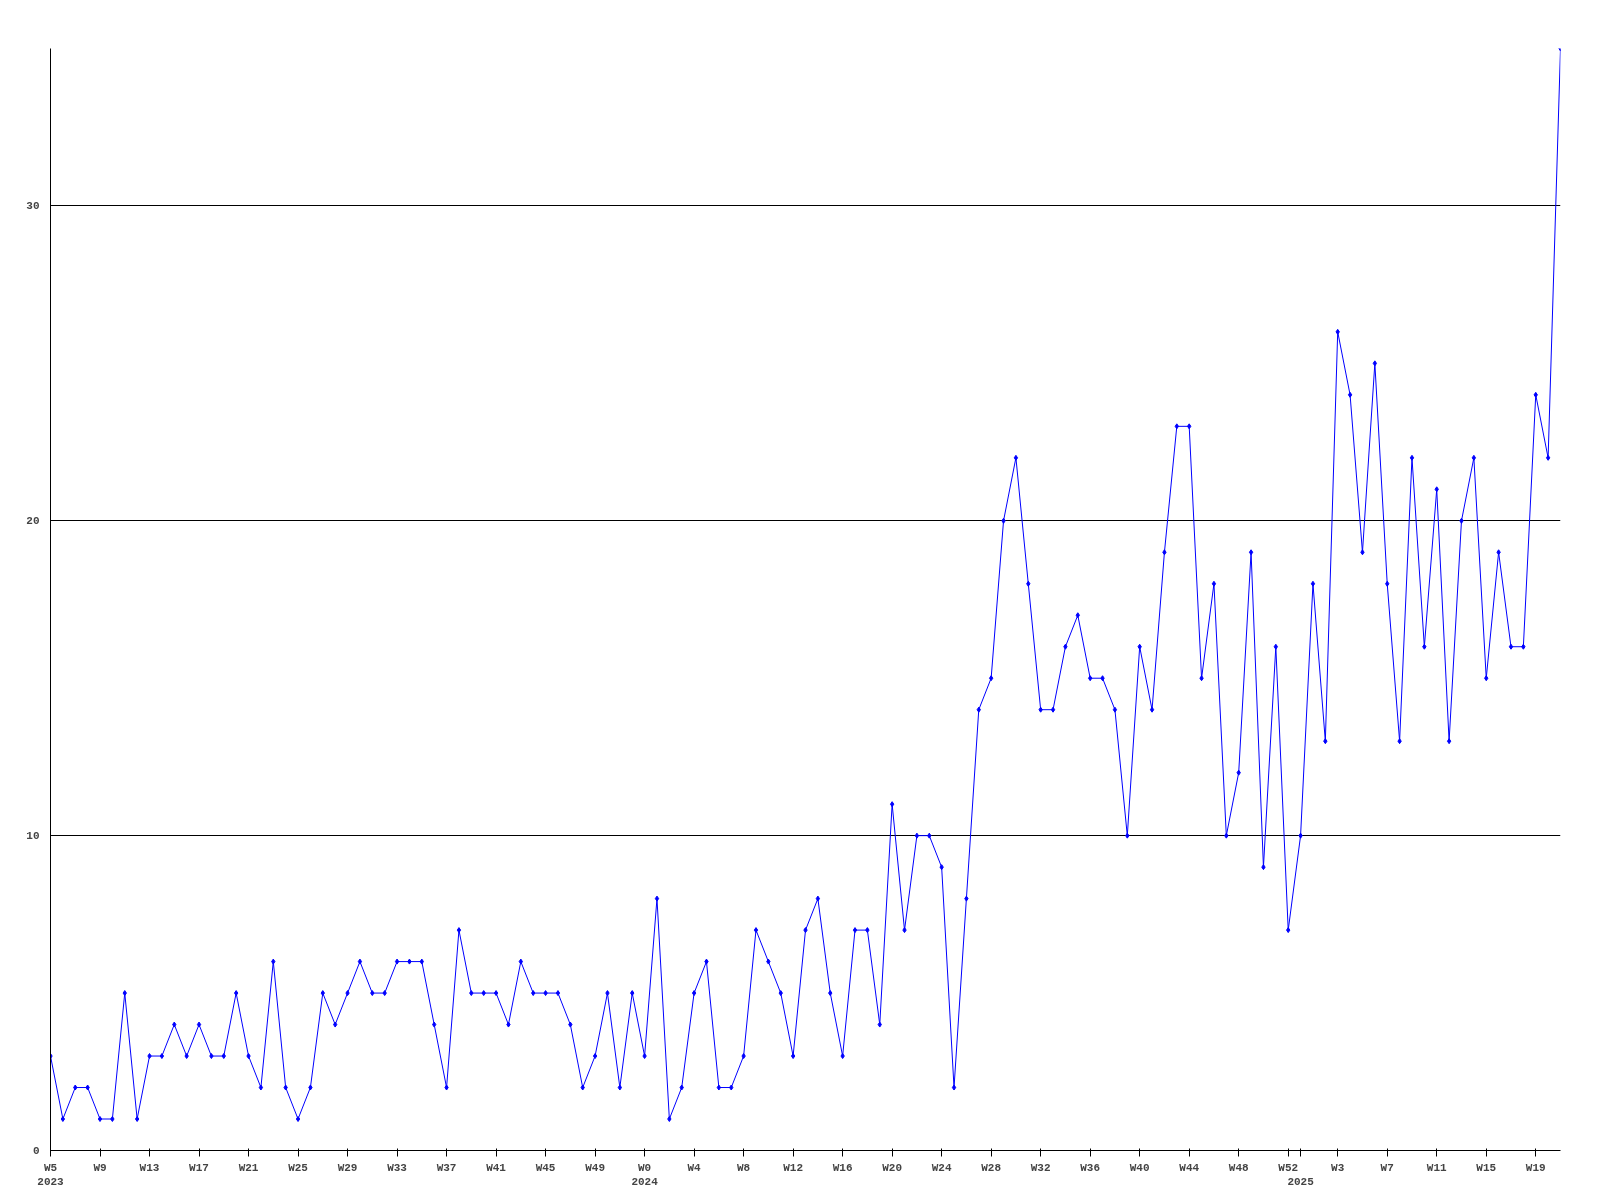 Image resolution: width=1600 pixels, height=1200 pixels. What do you see at coordinates (1301, 1181) in the screenshot?
I see `x-tick-label: 2025` at bounding box center [1301, 1181].